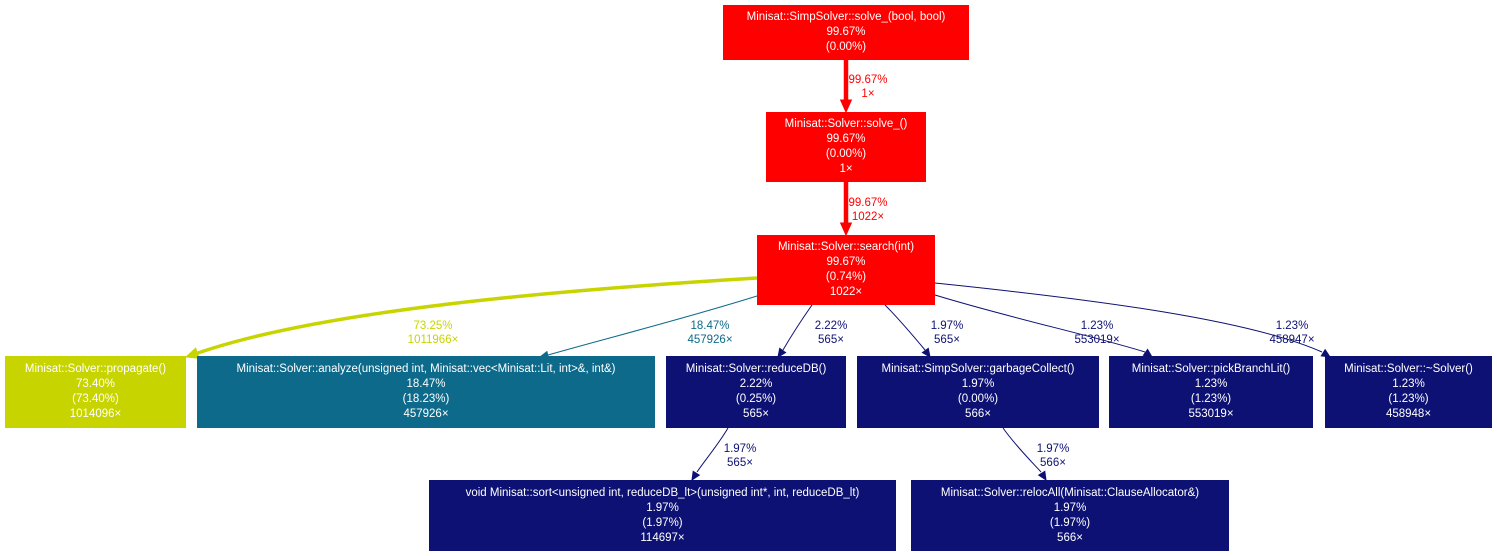  What do you see at coordinates (846, 17) in the screenshot?
I see `node-name: Minisat::SimpSolver::solve_(bool, bool)` at bounding box center [846, 17].